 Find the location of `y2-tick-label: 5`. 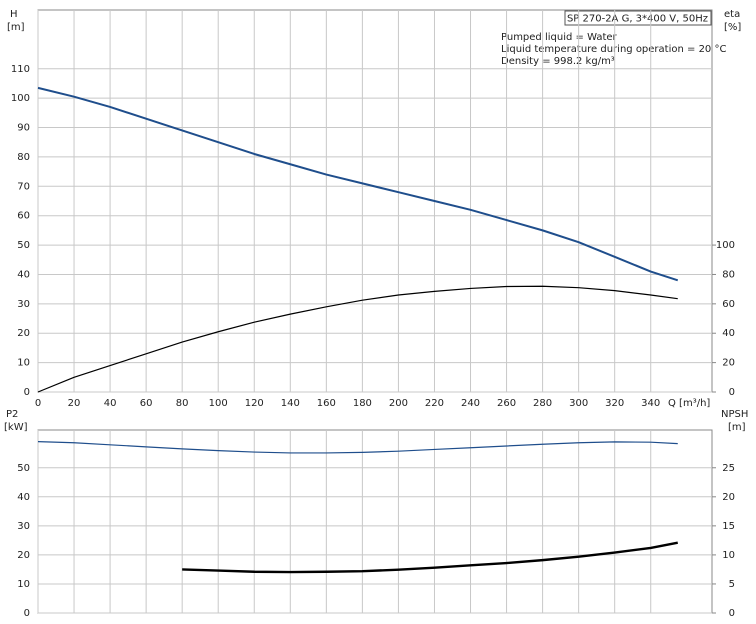

y2-tick-label: 5 is located at coordinates (732, 584).